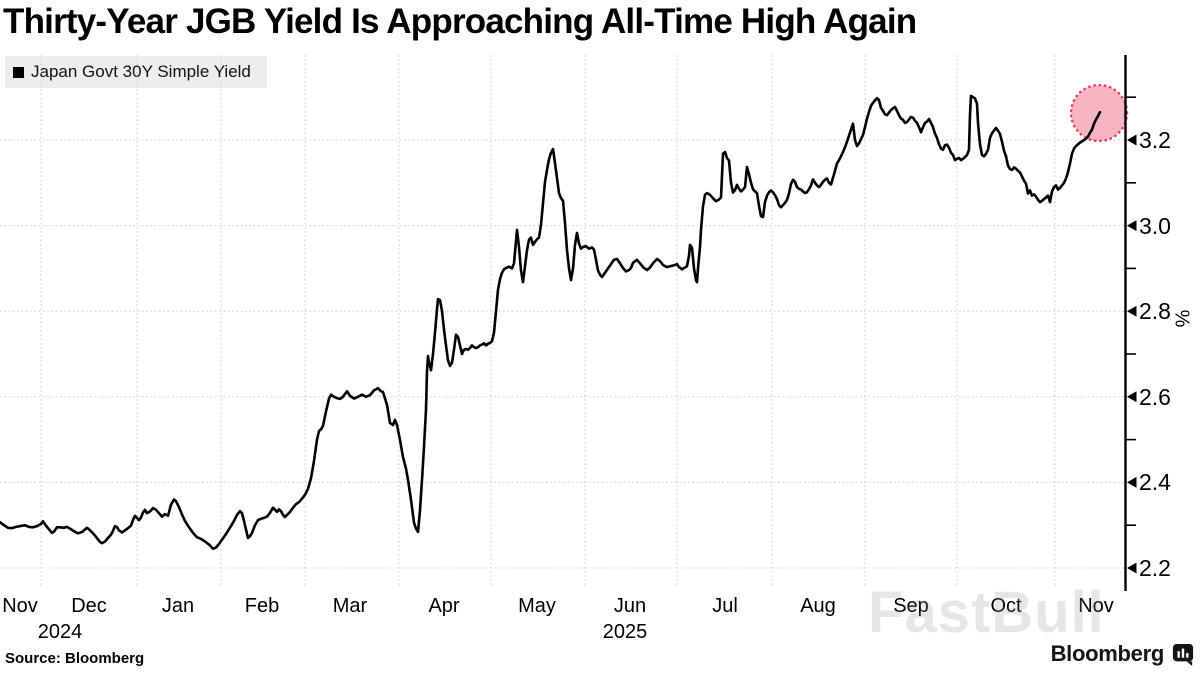 This screenshot has width=1200, height=675. Describe the element at coordinates (1155, 140) in the screenshot. I see `y-tick-label: 3.2` at that location.